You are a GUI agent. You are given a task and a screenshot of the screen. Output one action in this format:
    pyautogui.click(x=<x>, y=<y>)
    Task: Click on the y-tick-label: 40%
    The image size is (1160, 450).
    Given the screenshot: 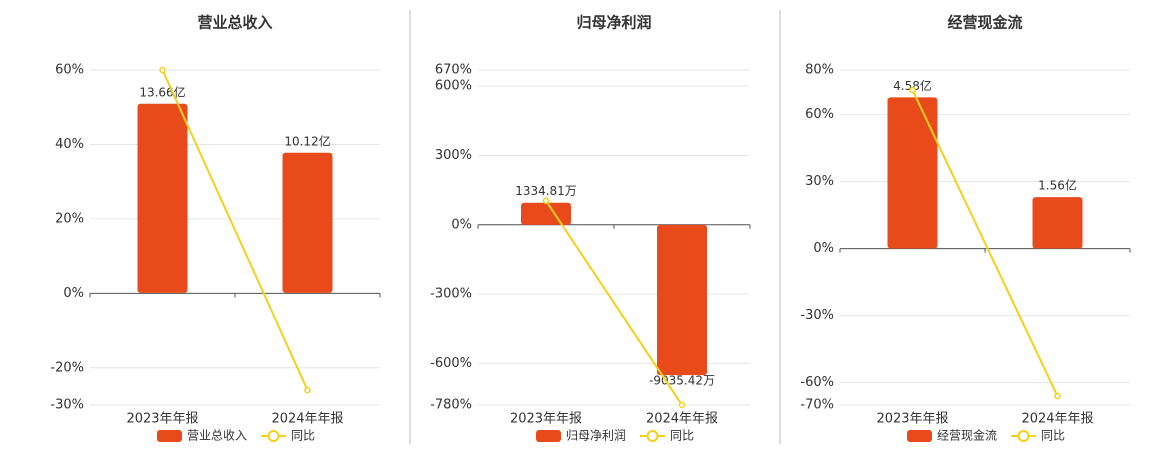 What is the action you would take?
    pyautogui.click(x=69, y=144)
    